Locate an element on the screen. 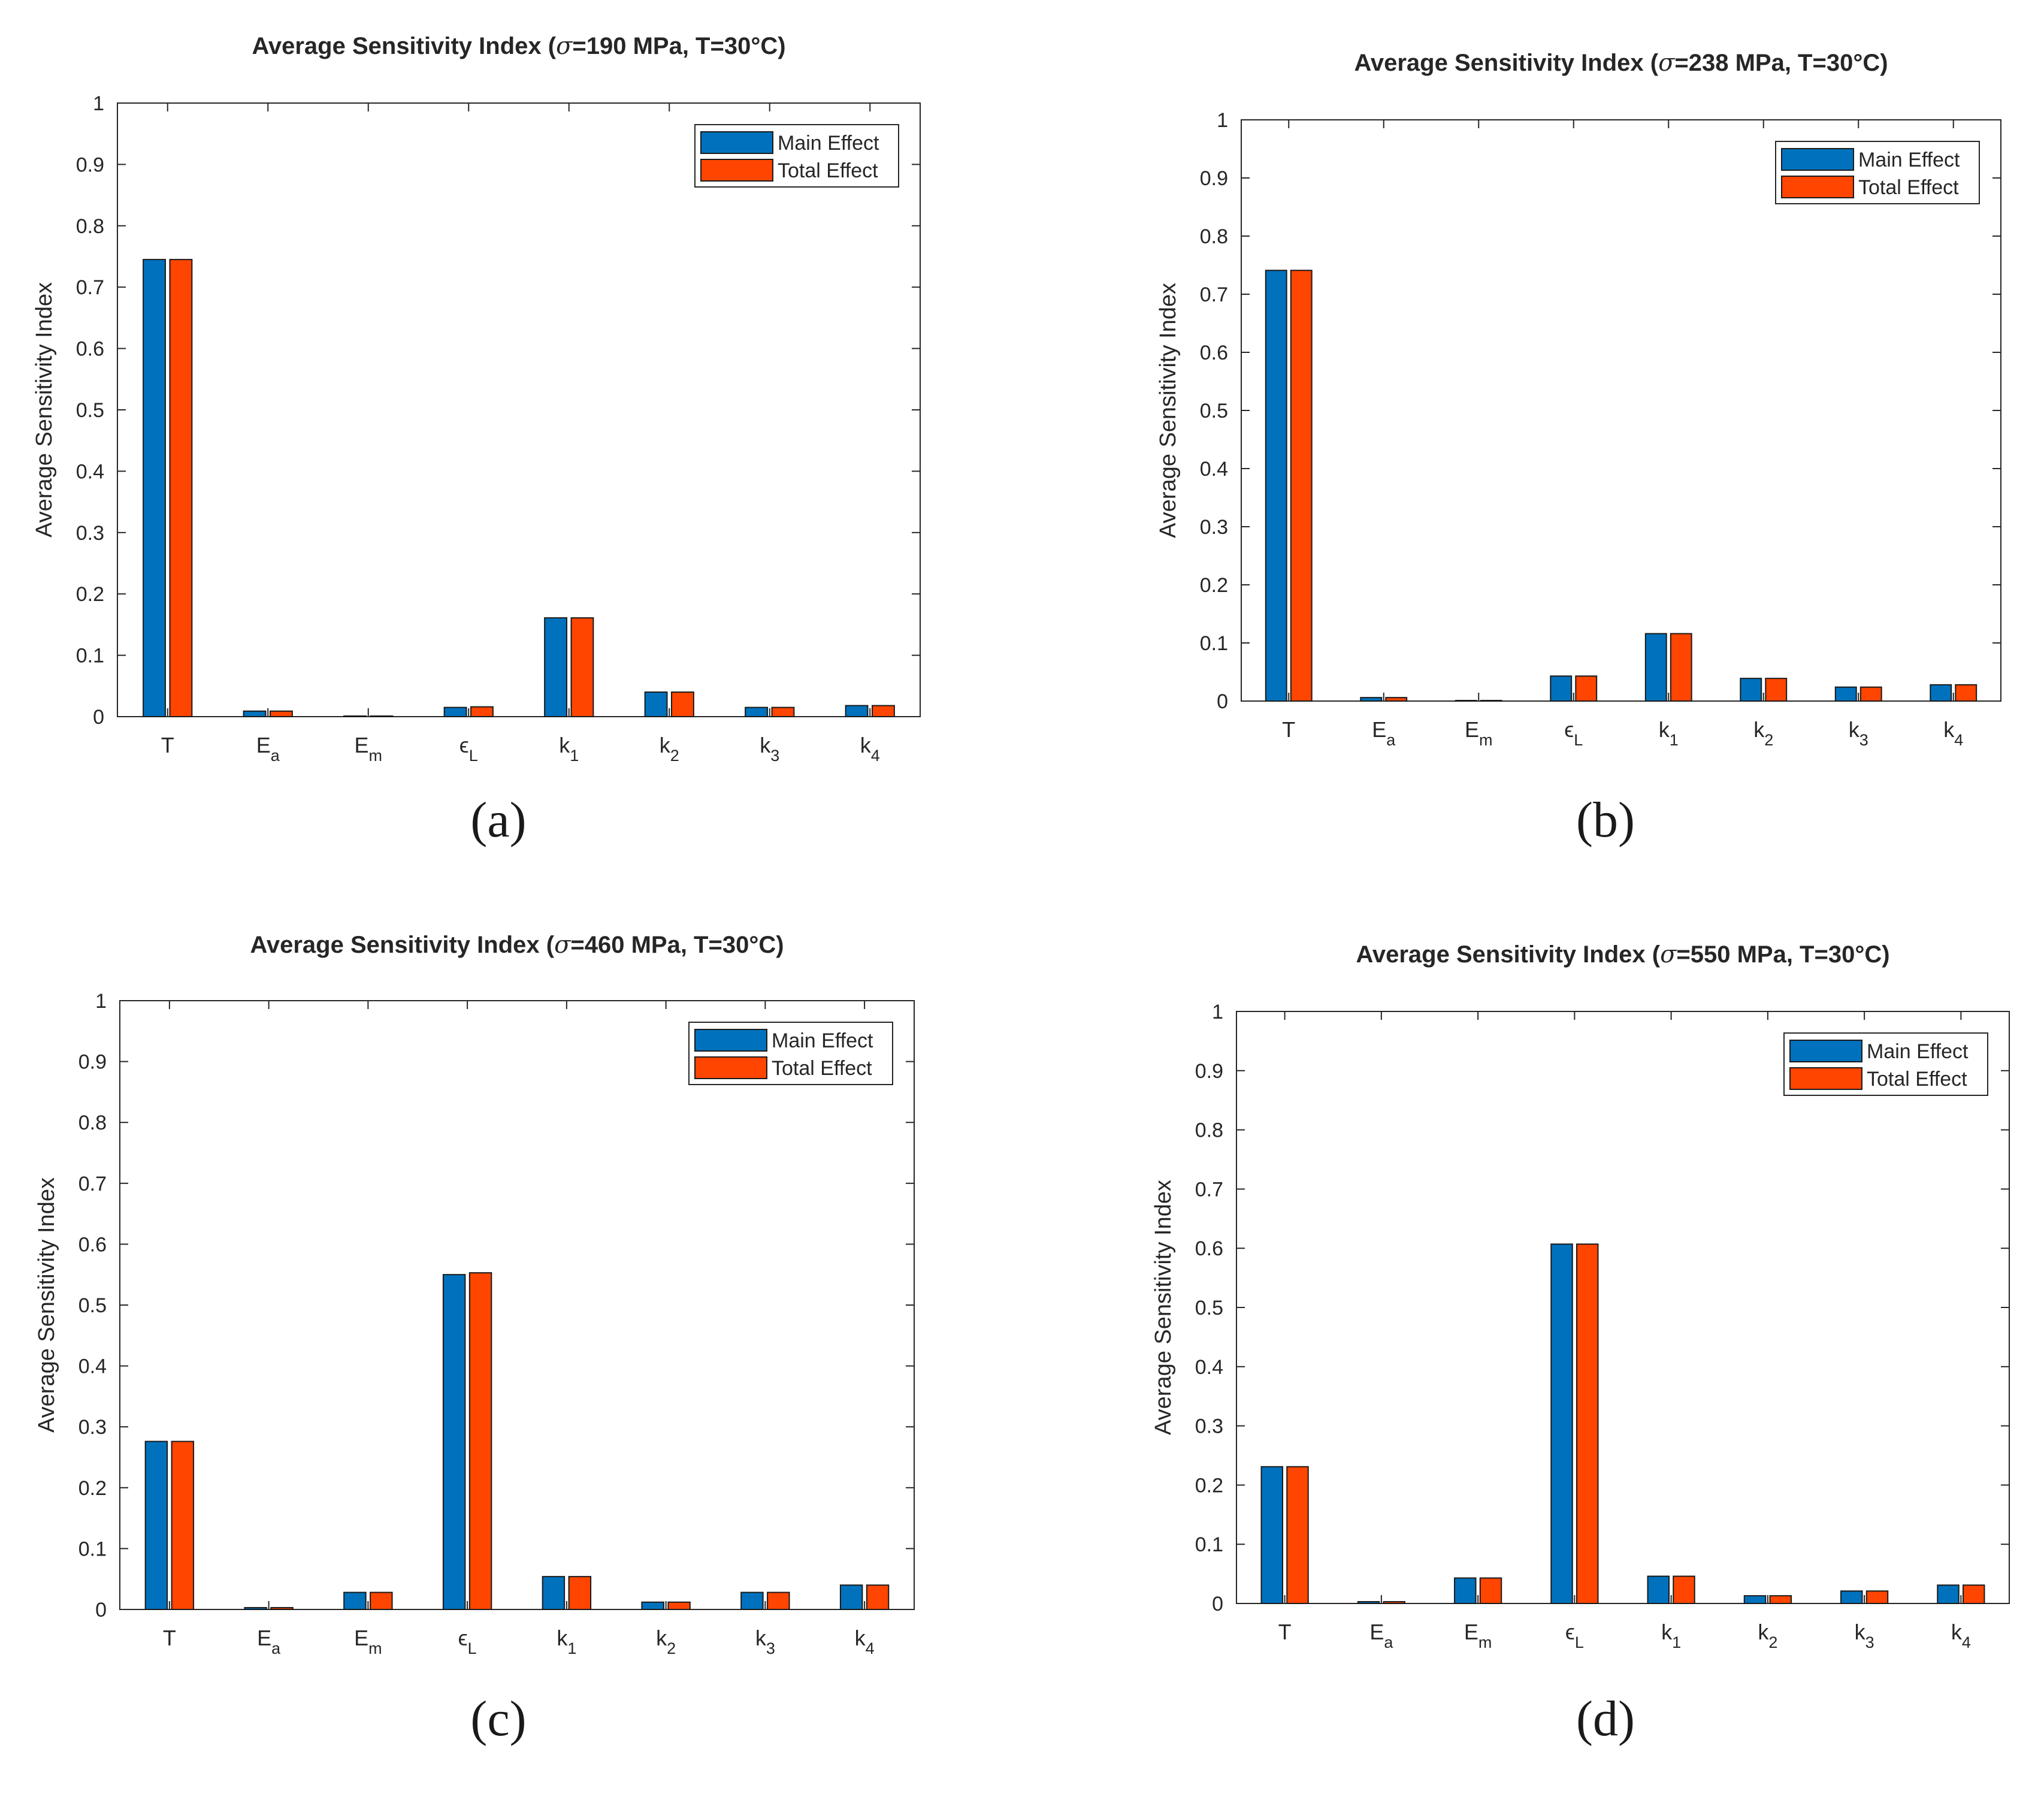 The height and width of the screenshot is (1803, 2044). y-tick-label: 0.8 is located at coordinates (1209, 1131).